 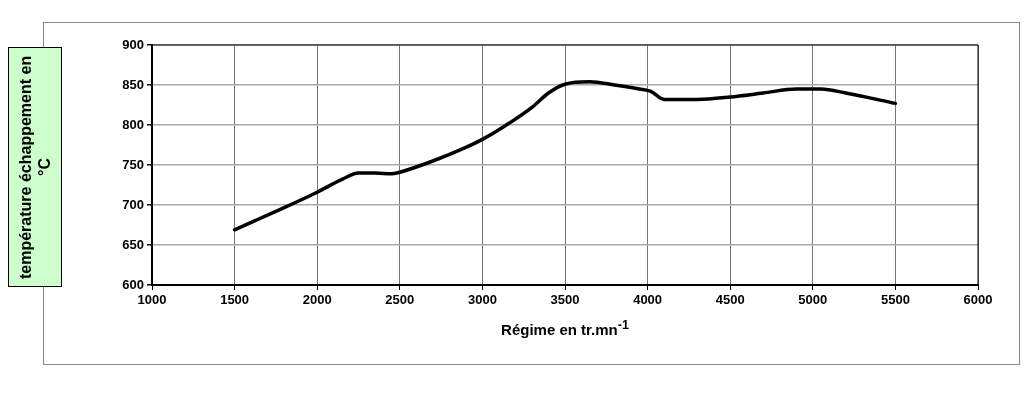 I want to click on y-tick-label: 850, so click(x=133, y=84).